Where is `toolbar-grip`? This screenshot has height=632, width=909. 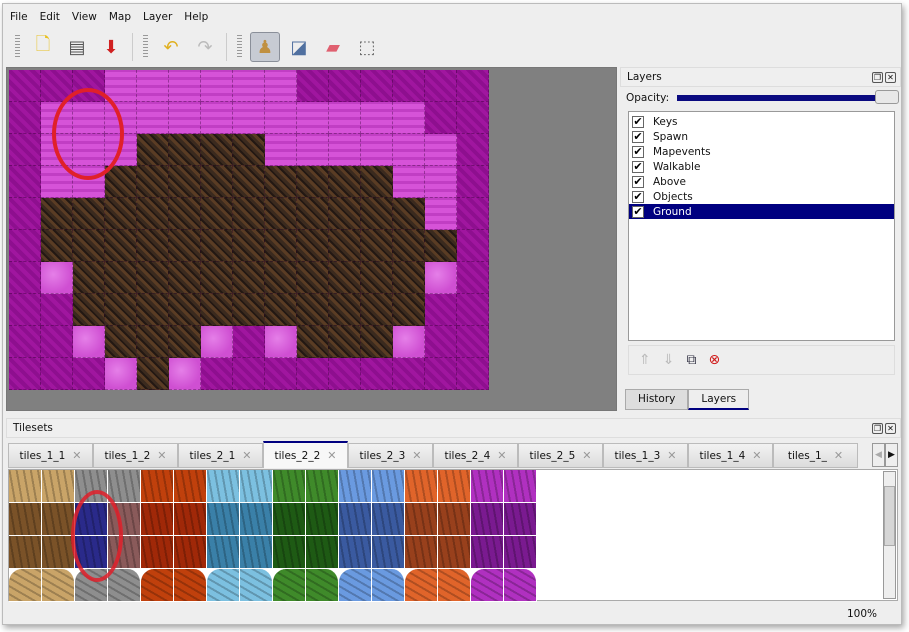 toolbar-grip is located at coordinates (145, 47).